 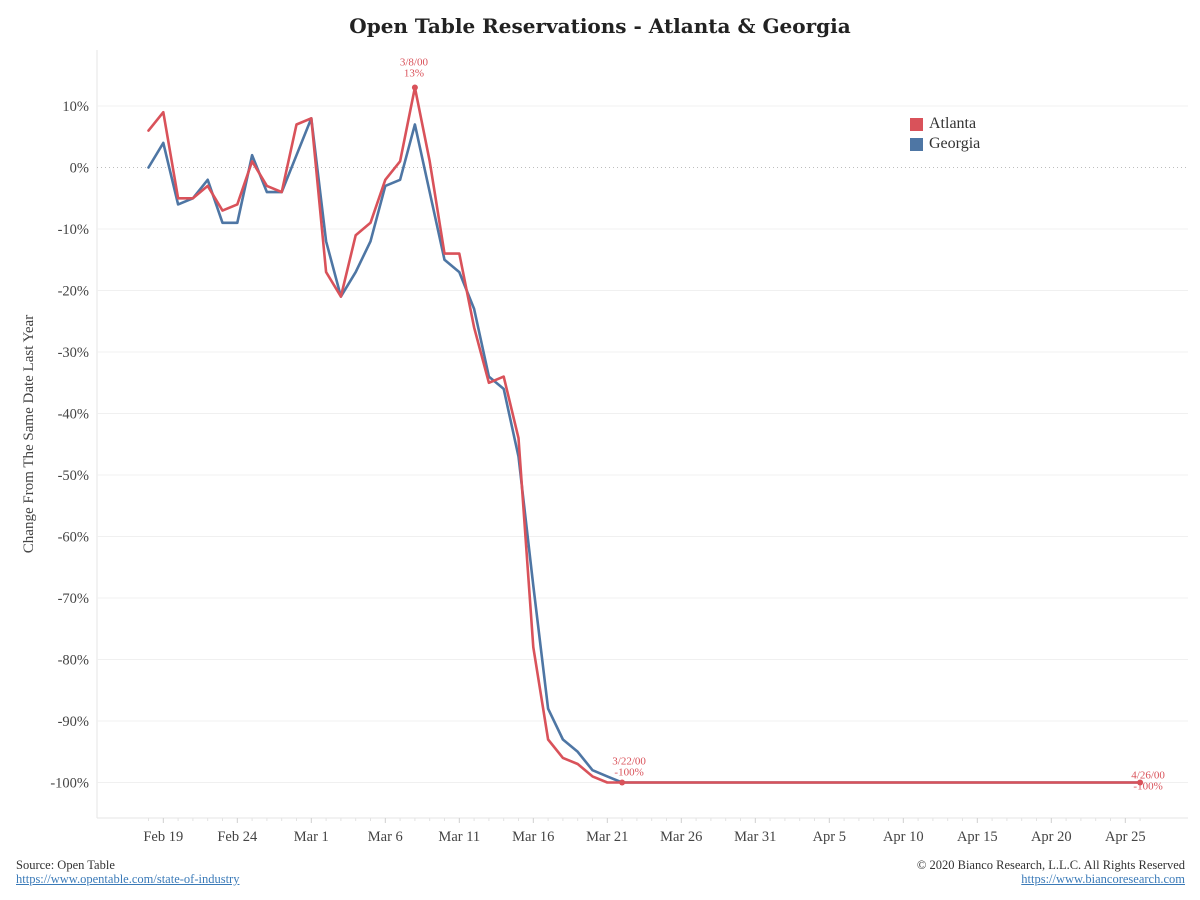 I want to click on x-tick-label: Apr 15, so click(x=977, y=837).